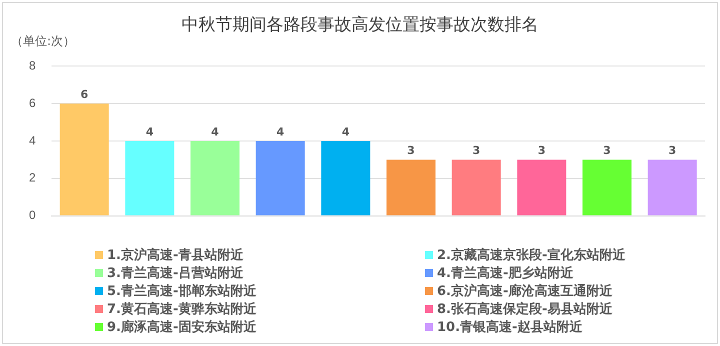  What do you see at coordinates (181, 309) in the screenshot?
I see `legend-label: 7.黄石高速-黄骅东站附近` at bounding box center [181, 309].